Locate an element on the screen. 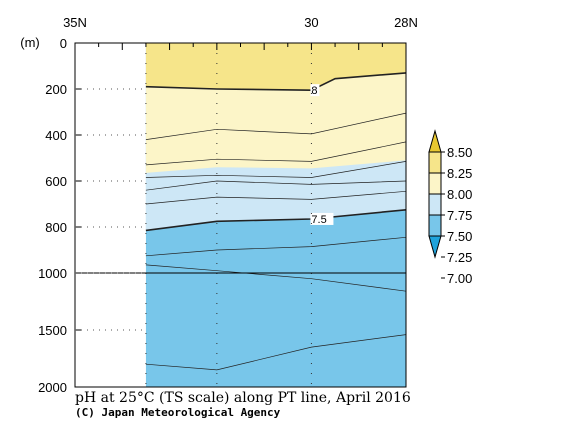 This screenshot has width=570, height=423. x-tick-label: 28N is located at coordinates (406, 22).